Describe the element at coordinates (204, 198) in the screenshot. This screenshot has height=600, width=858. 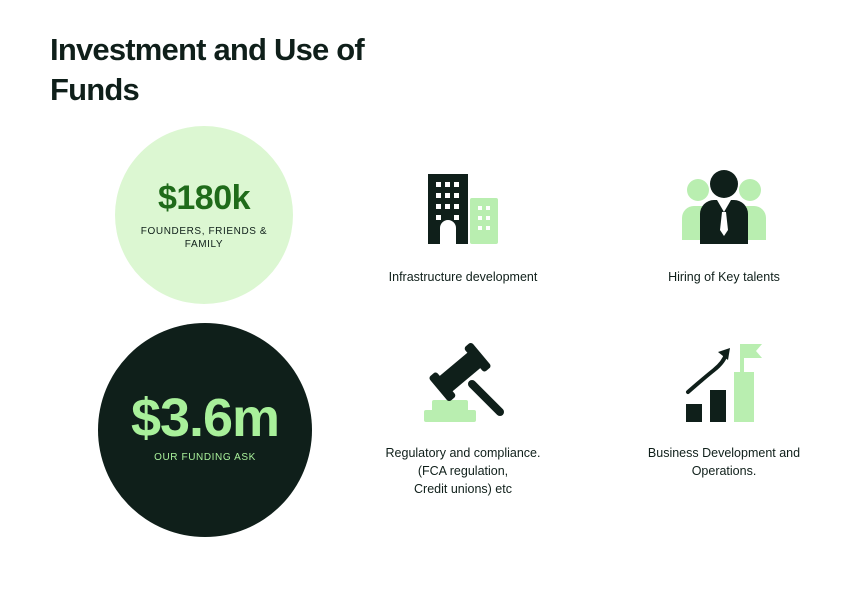
I see `ffs-amount: $180k` at that location.